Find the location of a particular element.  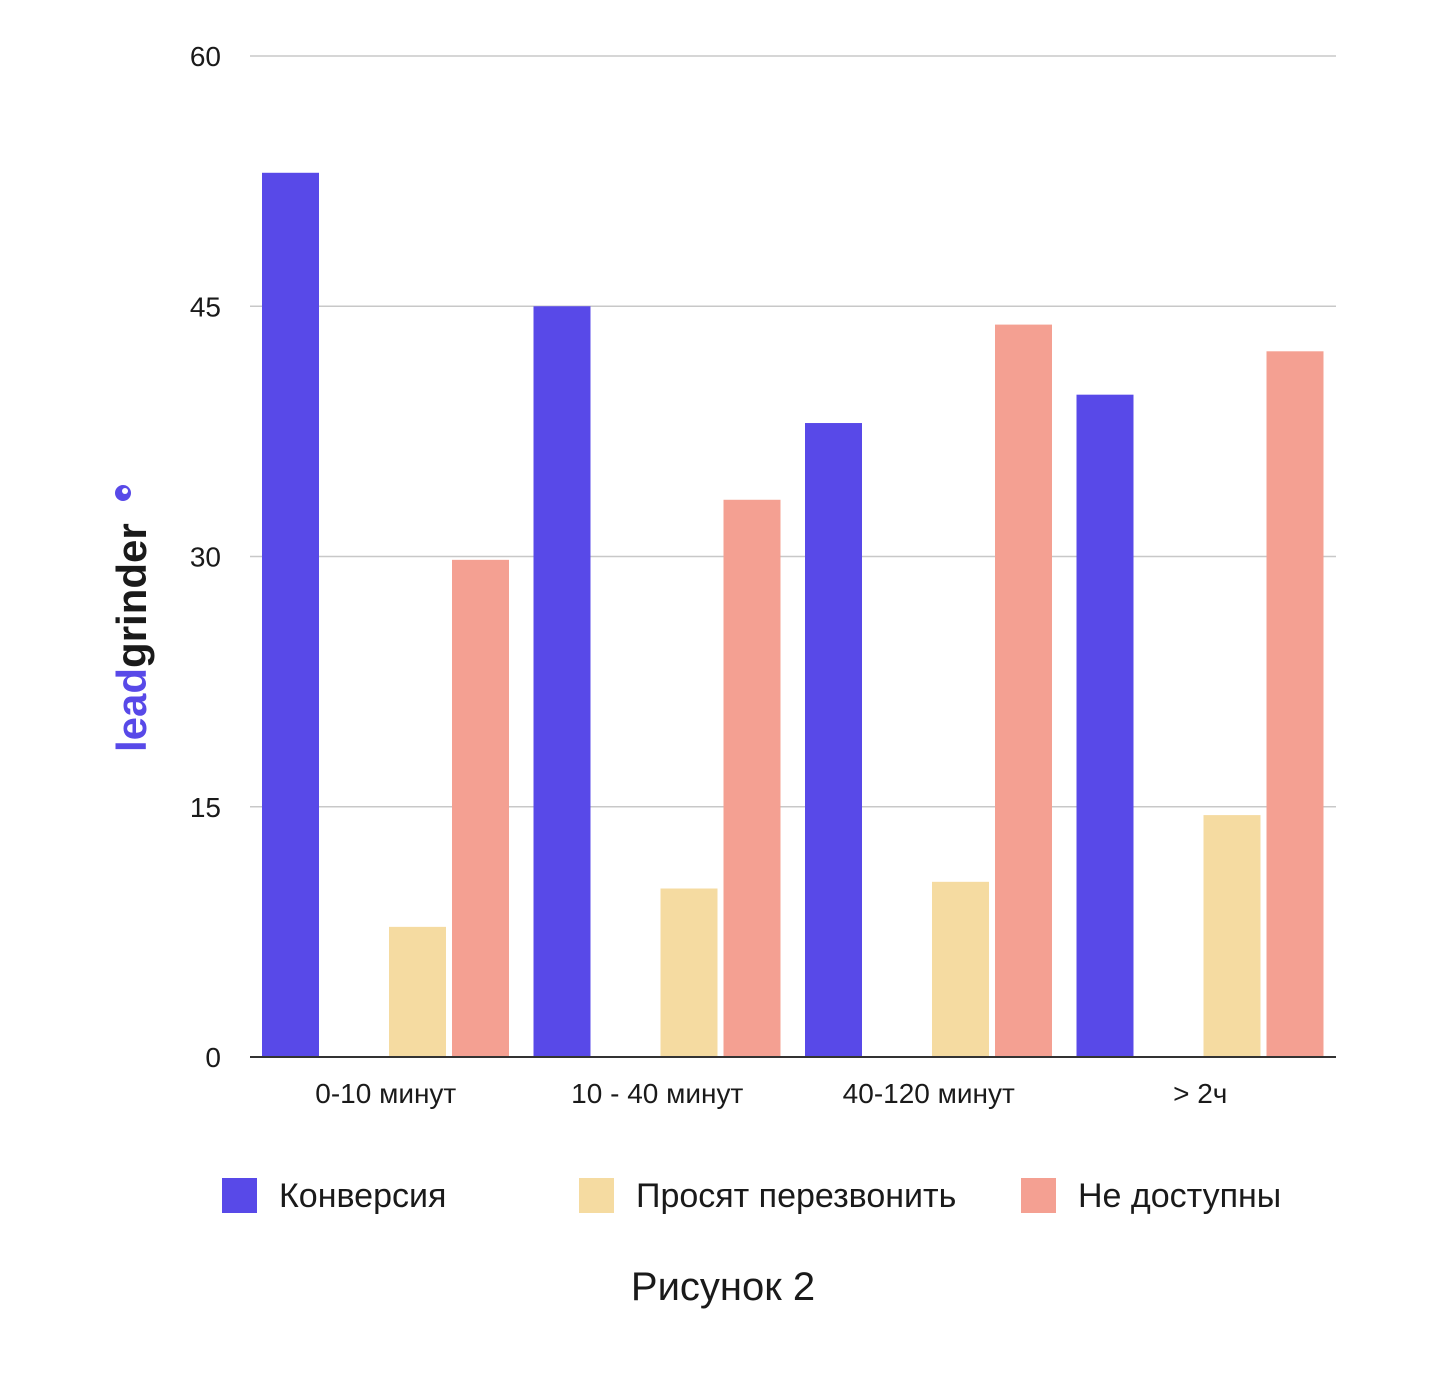

svg-text: leadgrinder is located at coordinates (131, 637).